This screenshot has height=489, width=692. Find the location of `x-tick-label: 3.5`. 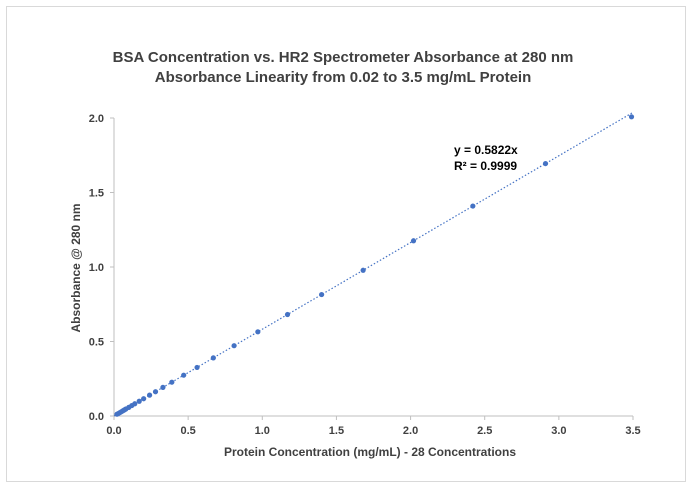

x-tick-label: 3.5 is located at coordinates (632, 431).